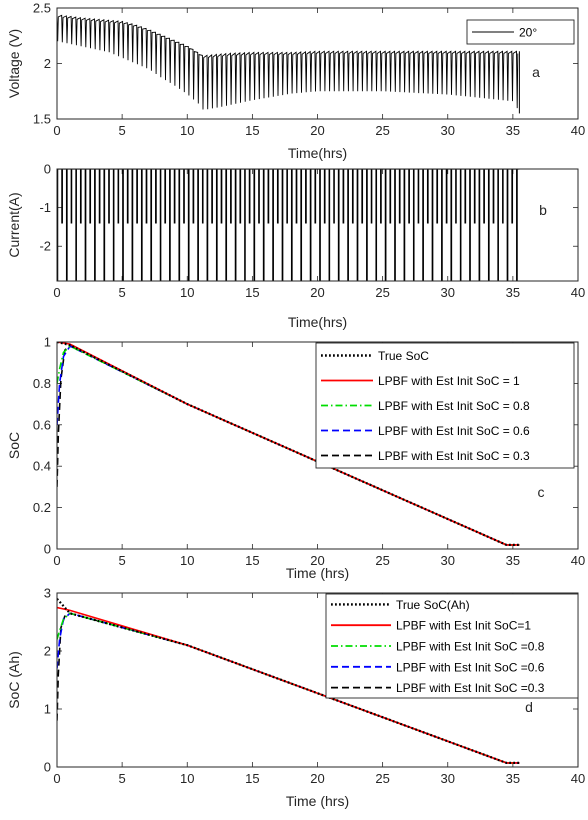 This screenshot has height=820, width=588. Describe the element at coordinates (42, 507) in the screenshot. I see `y-tick-label: 0.2` at that location.